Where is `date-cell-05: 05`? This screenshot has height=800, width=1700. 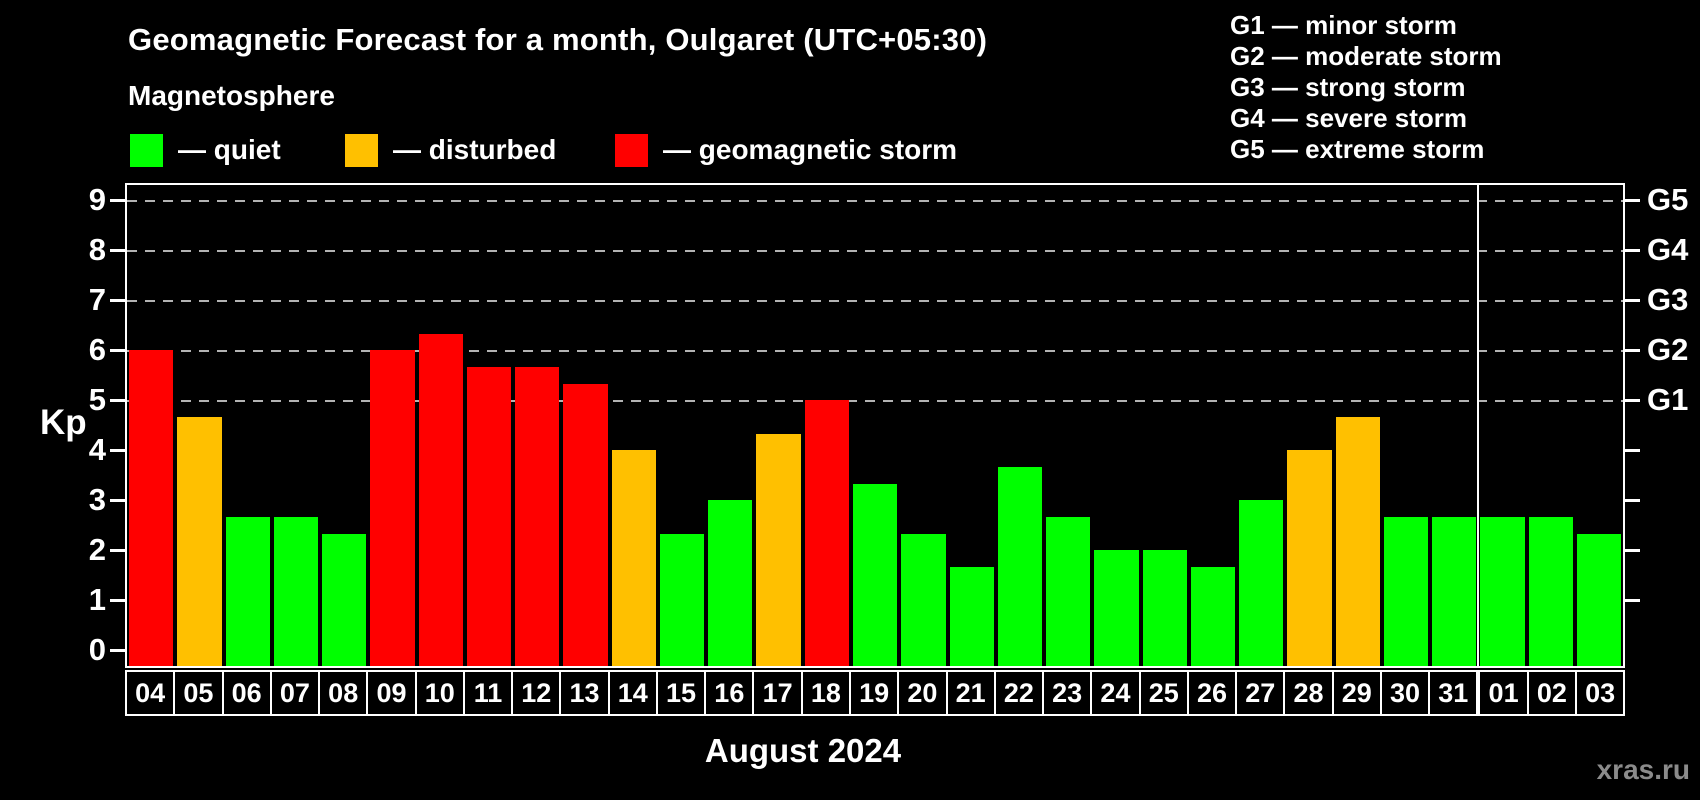
date-cell-05: 05 is located at coordinates (198, 693).